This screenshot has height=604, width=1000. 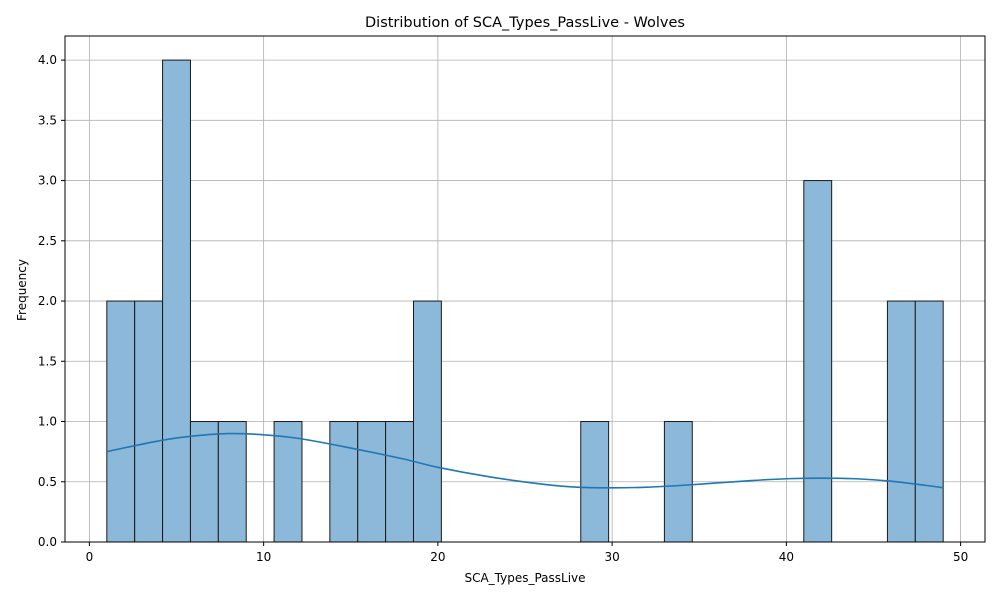 What do you see at coordinates (47, 120) in the screenshot?
I see `y-tick-label: 3.5` at bounding box center [47, 120].